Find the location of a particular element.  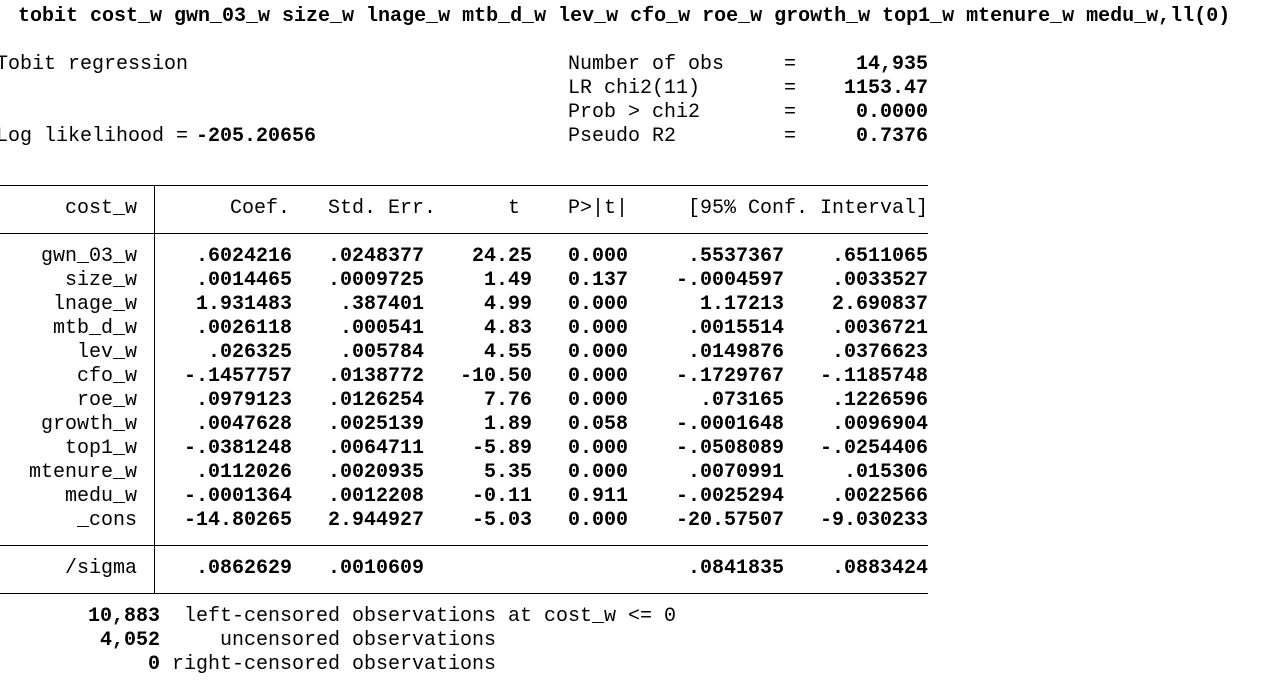

table-cell: .0862629 is located at coordinates (243, 568).